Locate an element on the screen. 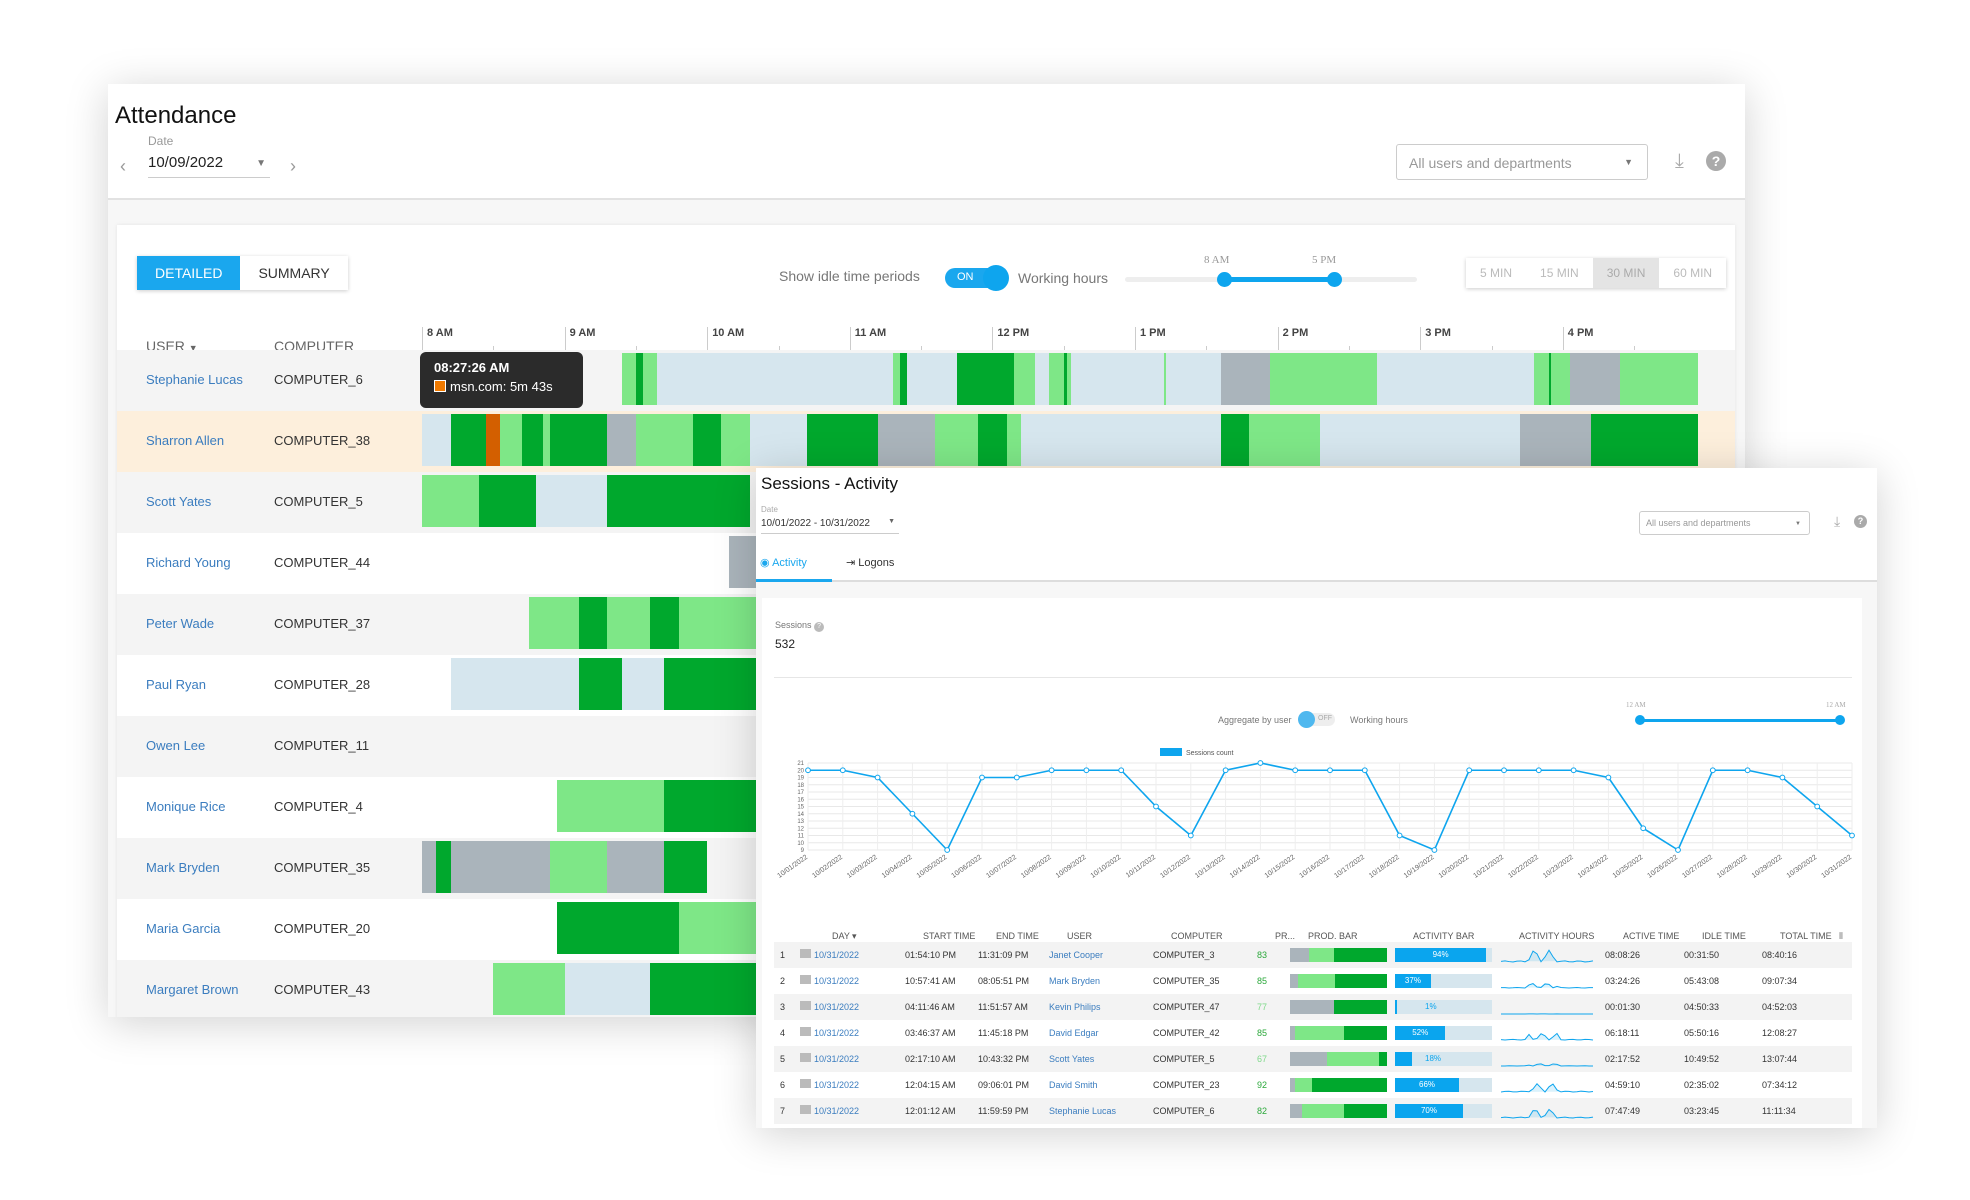 This screenshot has width=1970, height=1200. user-link: David Smith is located at coordinates (1073, 1085).